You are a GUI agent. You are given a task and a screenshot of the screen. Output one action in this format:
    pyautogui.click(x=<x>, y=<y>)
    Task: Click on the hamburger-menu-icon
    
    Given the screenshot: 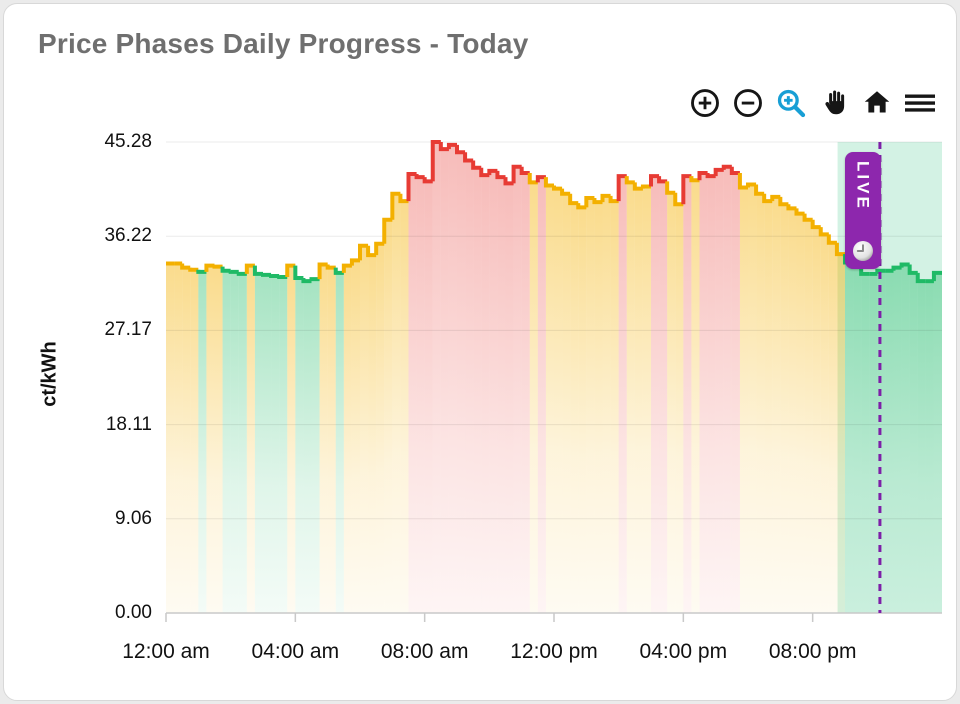 What is the action you would take?
    pyautogui.click(x=920, y=103)
    